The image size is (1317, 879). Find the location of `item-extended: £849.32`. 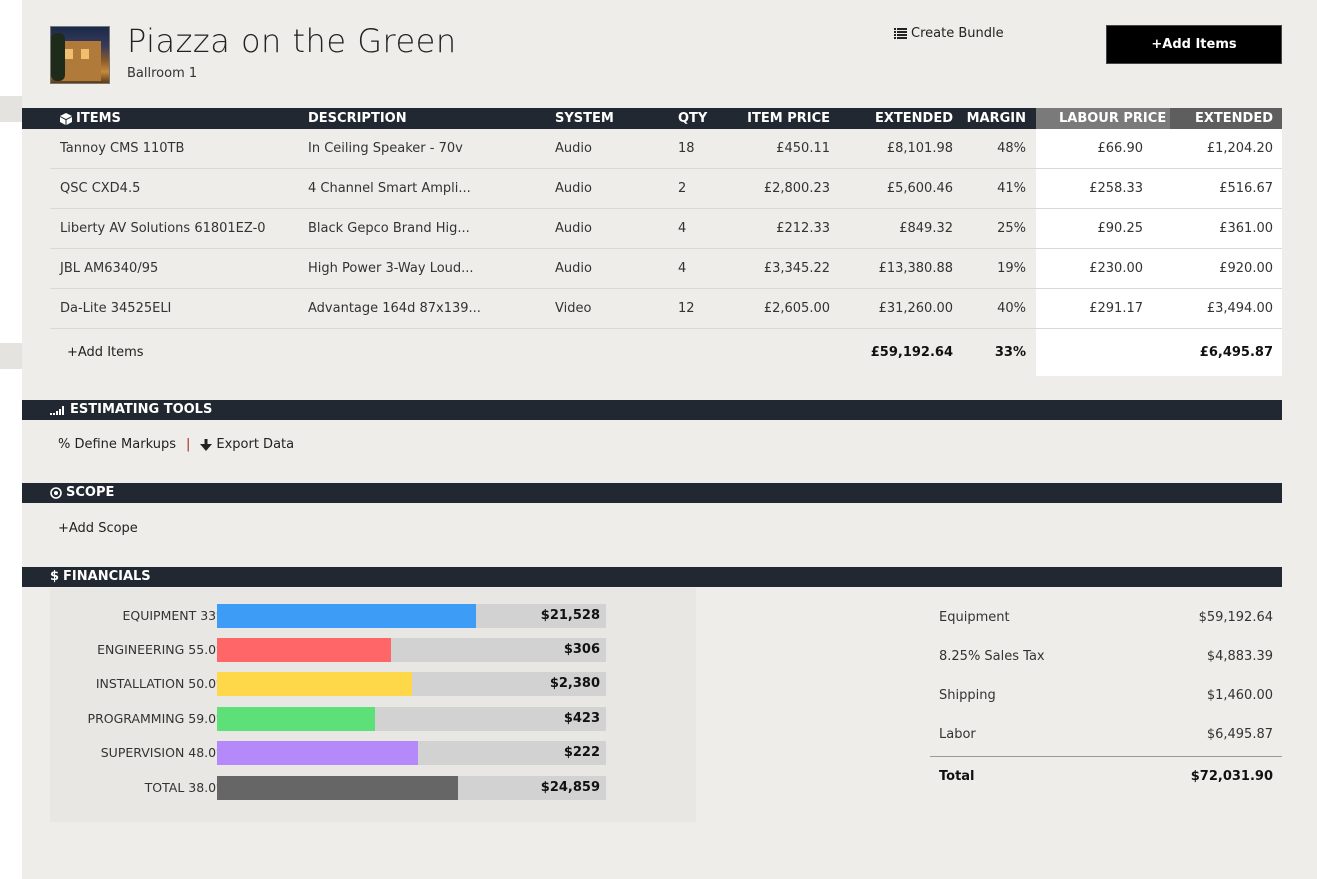

item-extended: £849.32 is located at coordinates (926, 228).